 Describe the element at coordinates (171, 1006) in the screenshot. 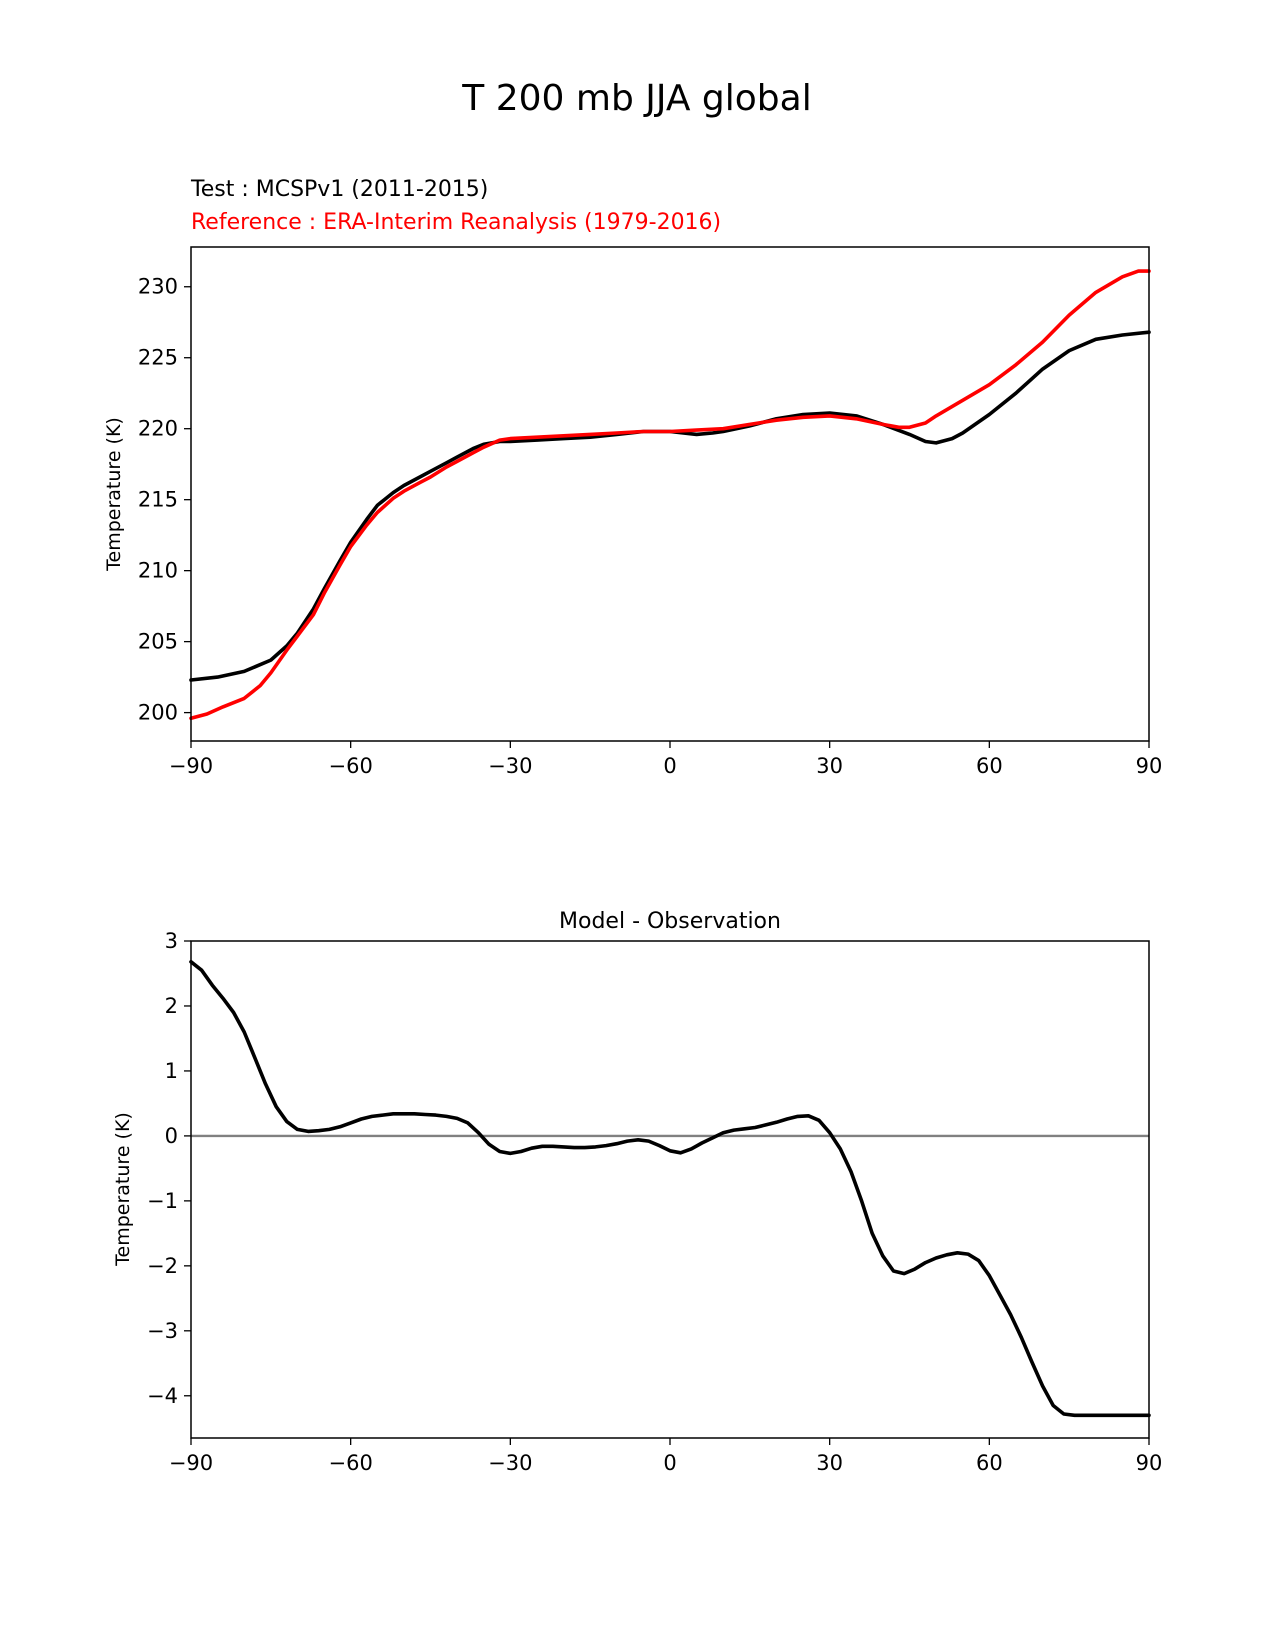

I see `y-tick-label: 2` at that location.